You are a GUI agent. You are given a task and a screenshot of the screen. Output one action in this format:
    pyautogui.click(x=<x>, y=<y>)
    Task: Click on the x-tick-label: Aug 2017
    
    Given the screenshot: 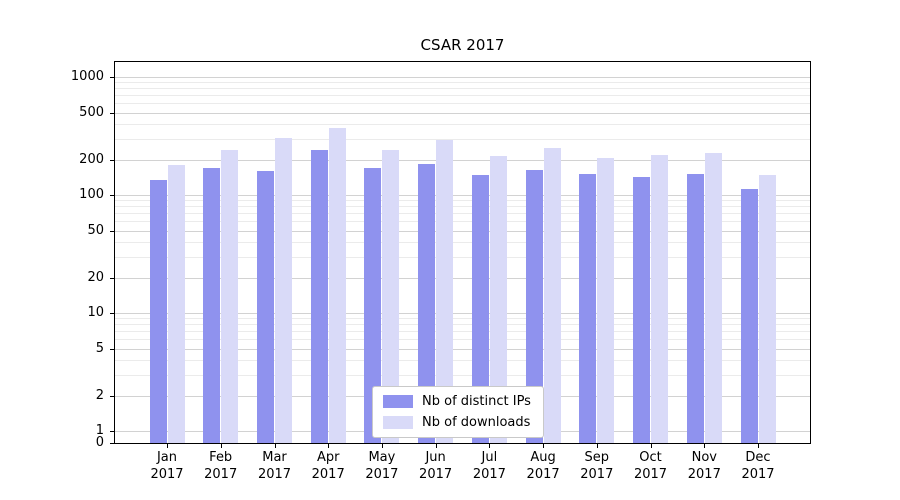 What is the action you would take?
    pyautogui.click(x=543, y=466)
    